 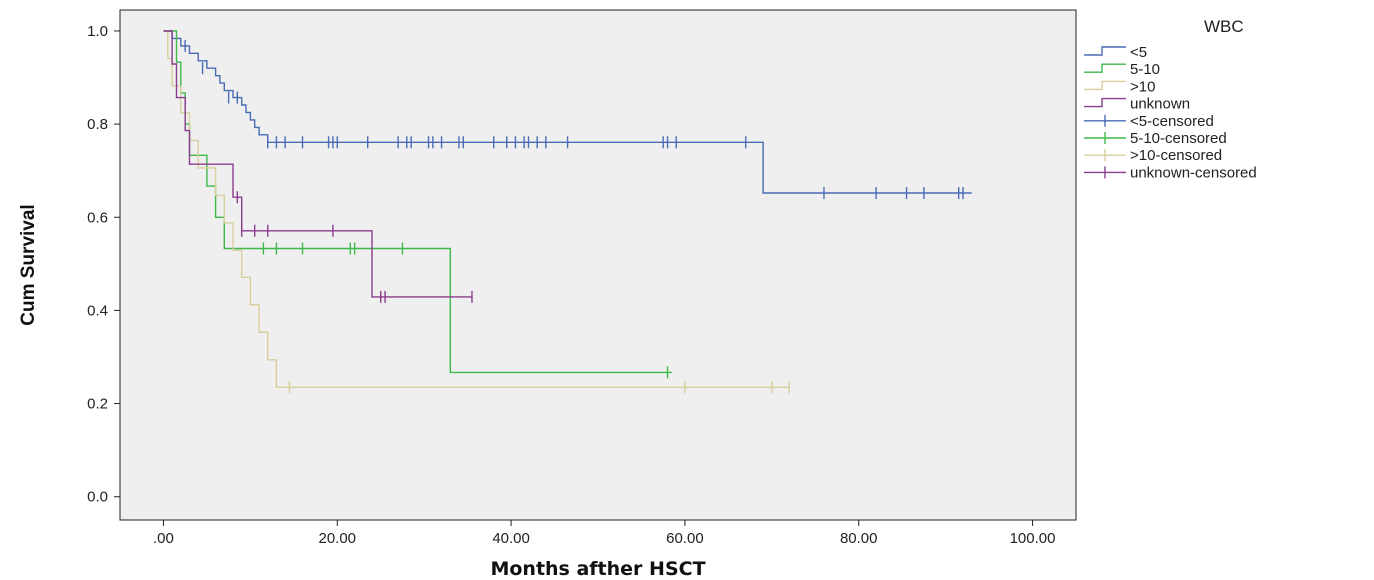 I want to click on y-axis: 0.0 0.2 0.4 0.6 0.8 1.0, so click(x=103, y=264).